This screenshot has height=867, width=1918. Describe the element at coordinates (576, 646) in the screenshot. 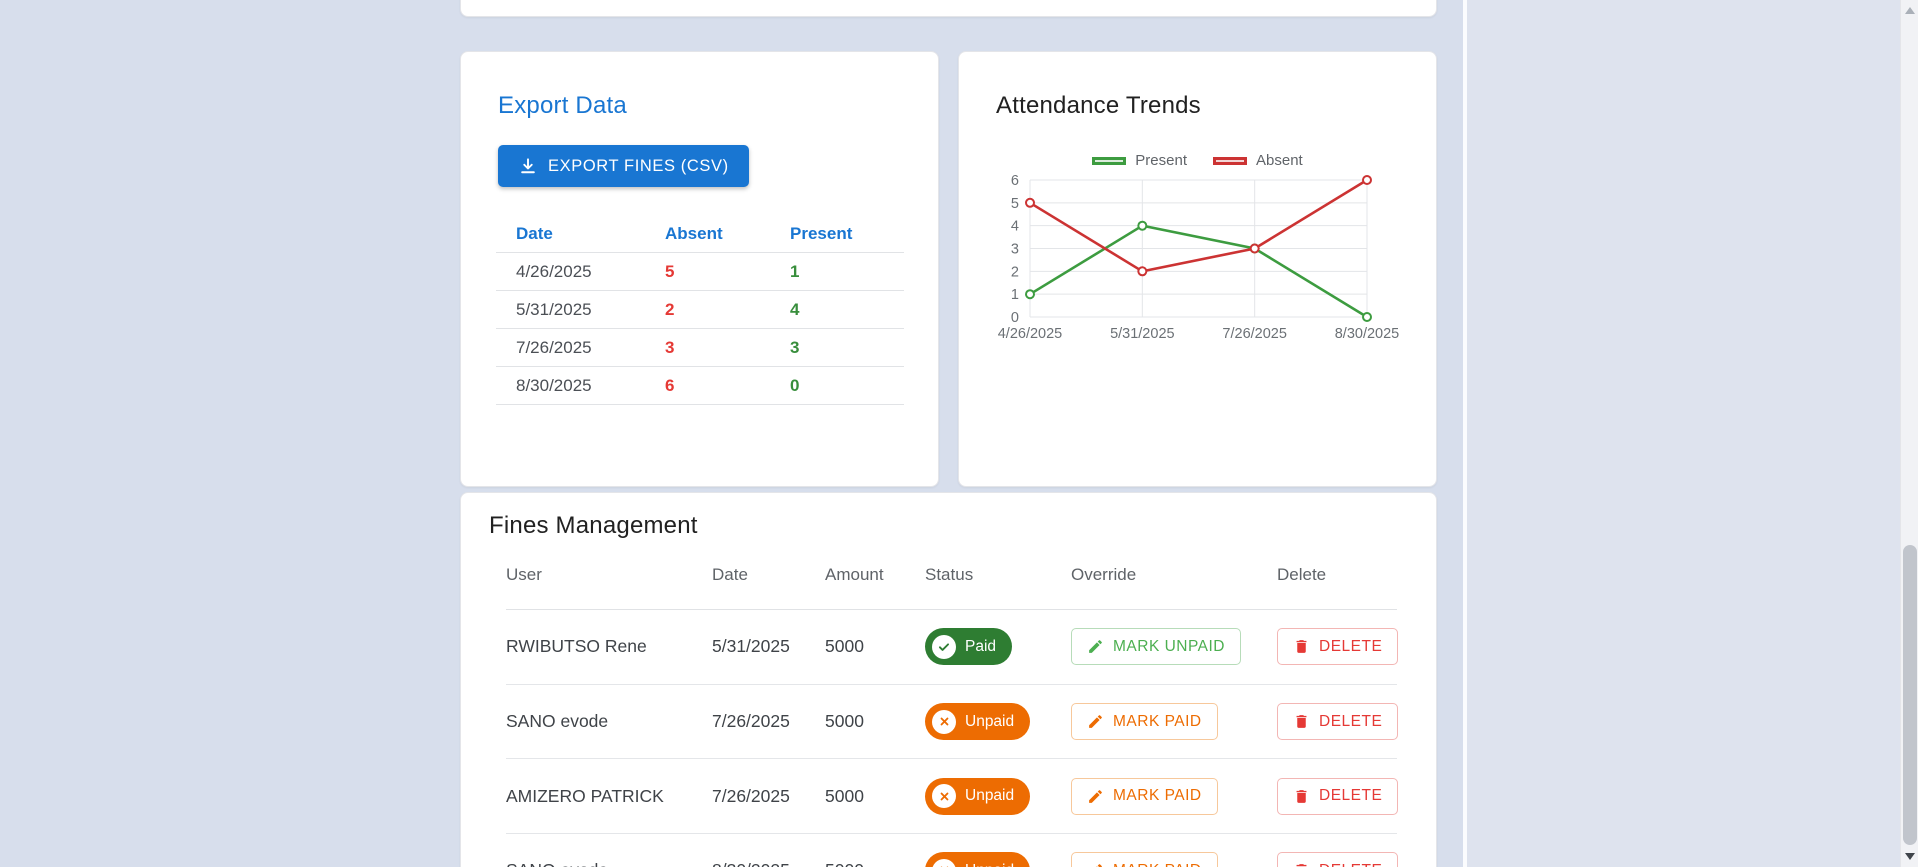

I see `fine-user: RWIBUTSO Rene` at that location.